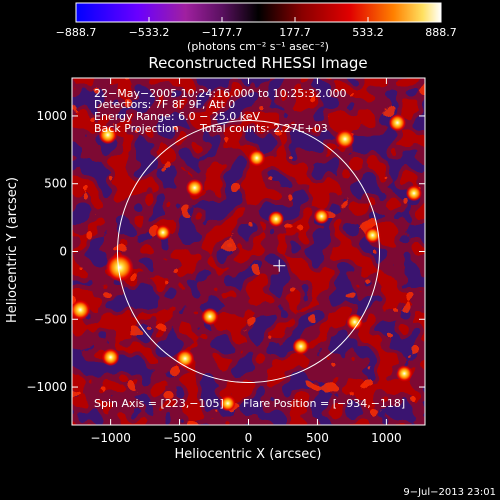 The width and height of the screenshot is (500, 500). Describe the element at coordinates (249, 438) in the screenshot. I see `x-tick-label: 0` at that location.